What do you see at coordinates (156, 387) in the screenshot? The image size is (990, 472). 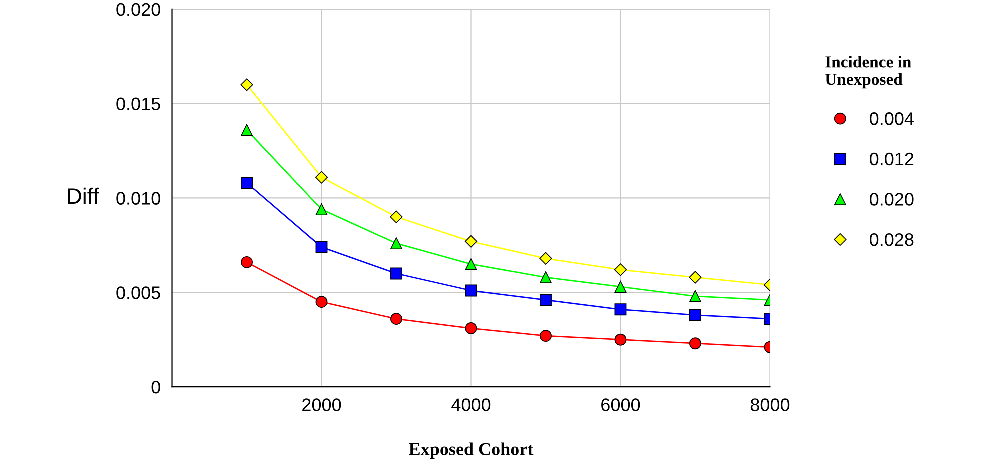 I see `y-tick-label: 0` at bounding box center [156, 387].